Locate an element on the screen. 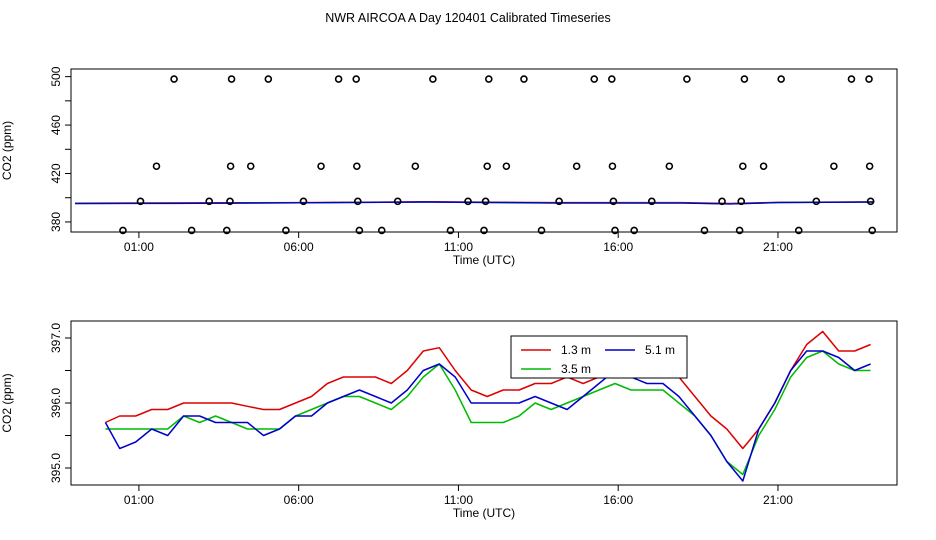 This screenshot has height=540, width=936. y-tick-label: 460 is located at coordinates (56, 125).